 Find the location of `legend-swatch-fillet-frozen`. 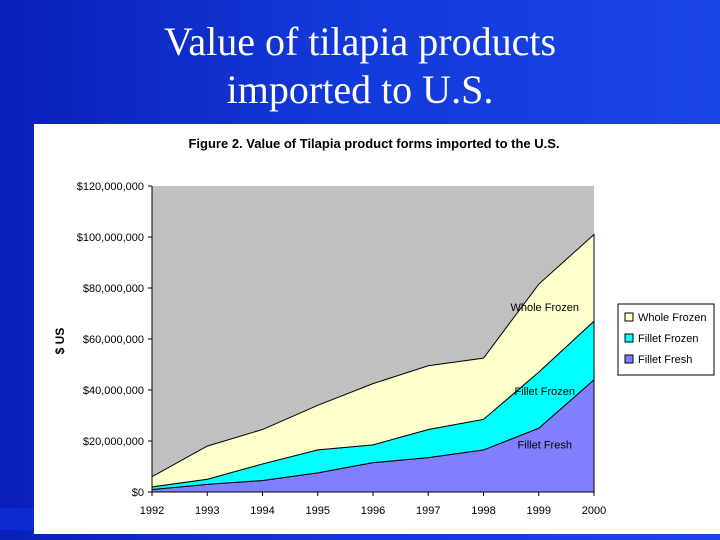

legend-swatch-fillet-frozen is located at coordinates (629, 338).